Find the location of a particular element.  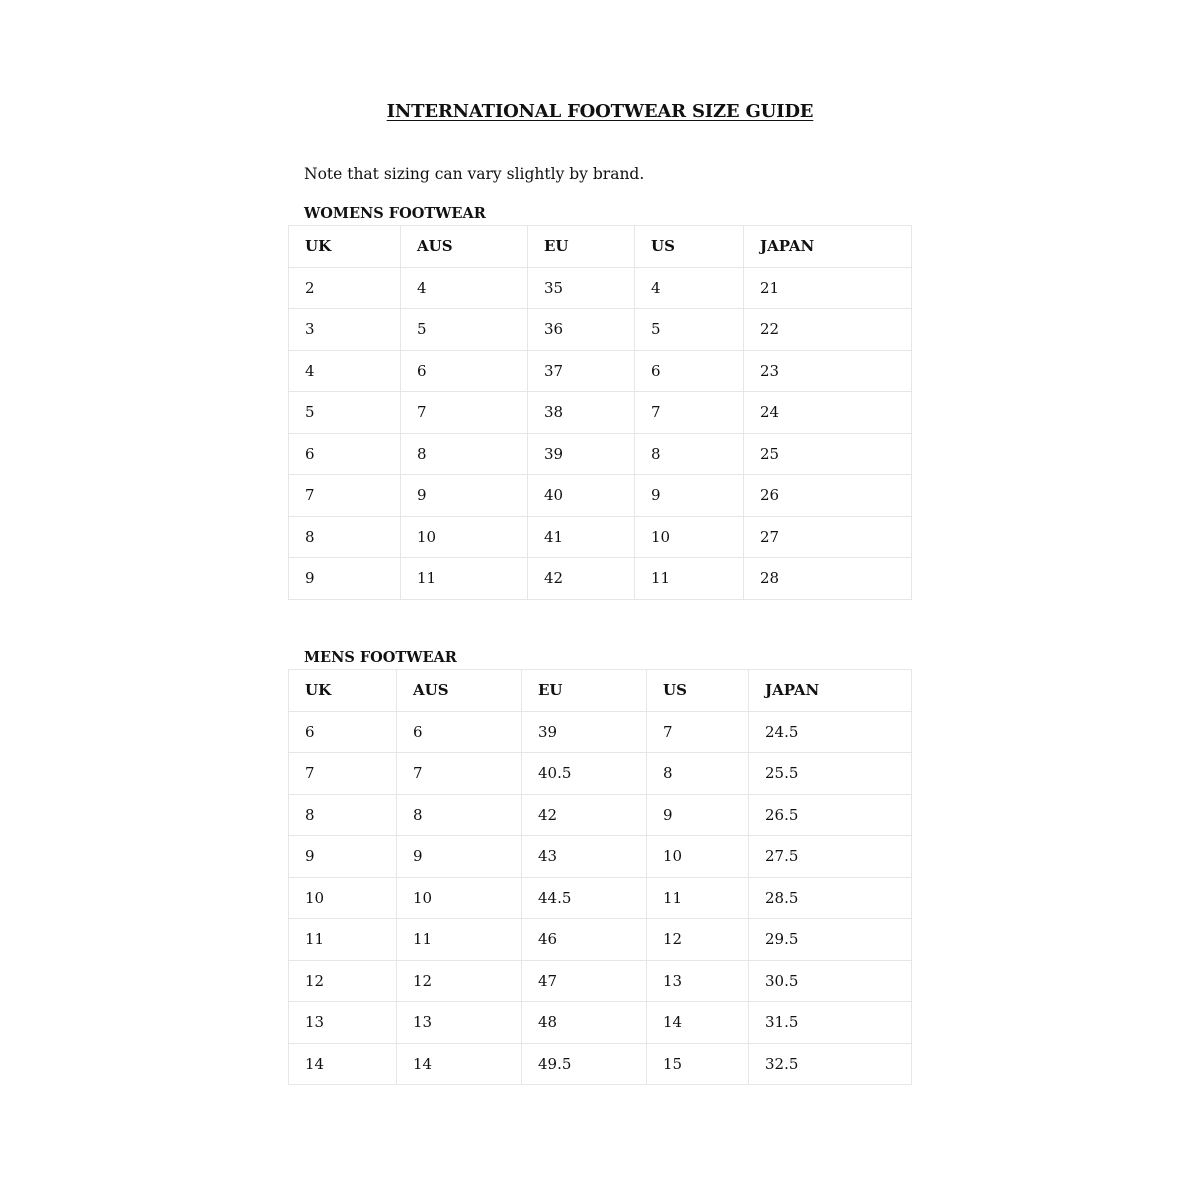

table-cell: 15 is located at coordinates (697, 1063).